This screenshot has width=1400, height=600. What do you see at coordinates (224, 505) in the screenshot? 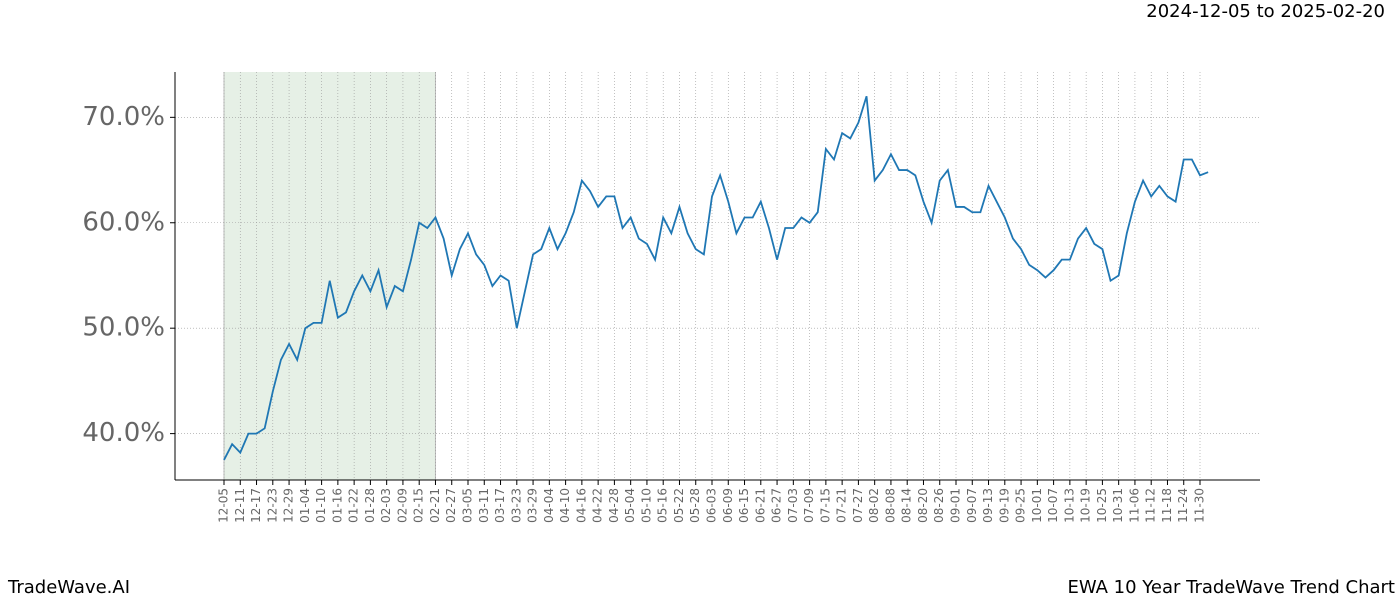
I see `x-tick-label: 12-05` at bounding box center [224, 505].